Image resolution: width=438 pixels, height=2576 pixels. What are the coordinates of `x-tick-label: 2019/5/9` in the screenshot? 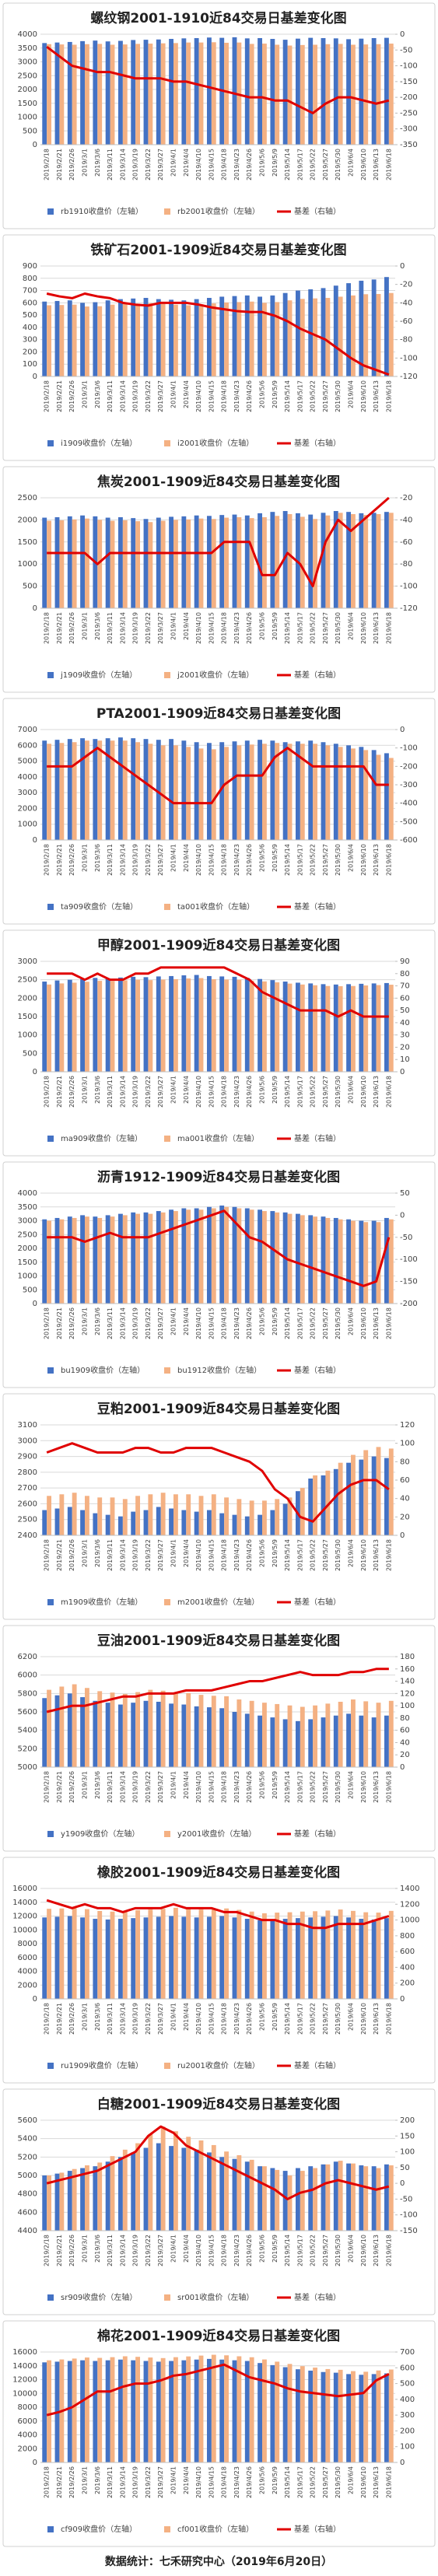 It's located at (275, 1785).